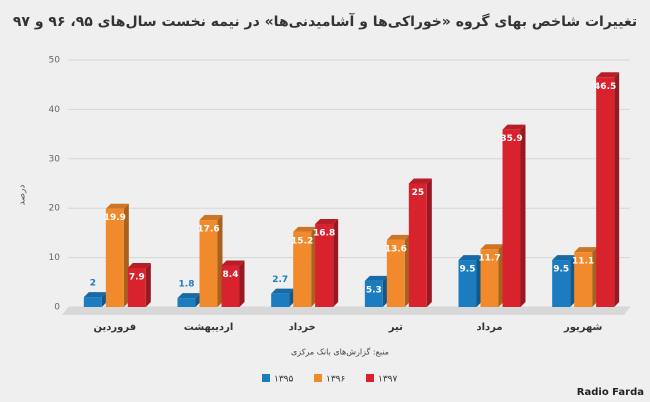  I want to click on data-label: 2, so click(93, 284).